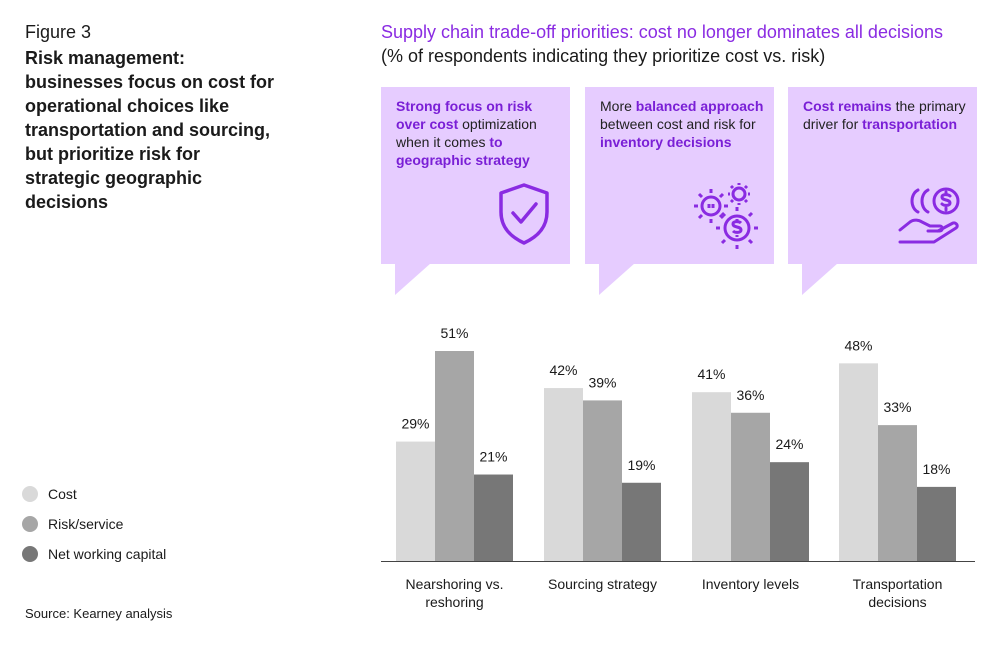 This screenshot has width=1000, height=646. I want to click on legend-label: Risk/service, so click(86, 524).